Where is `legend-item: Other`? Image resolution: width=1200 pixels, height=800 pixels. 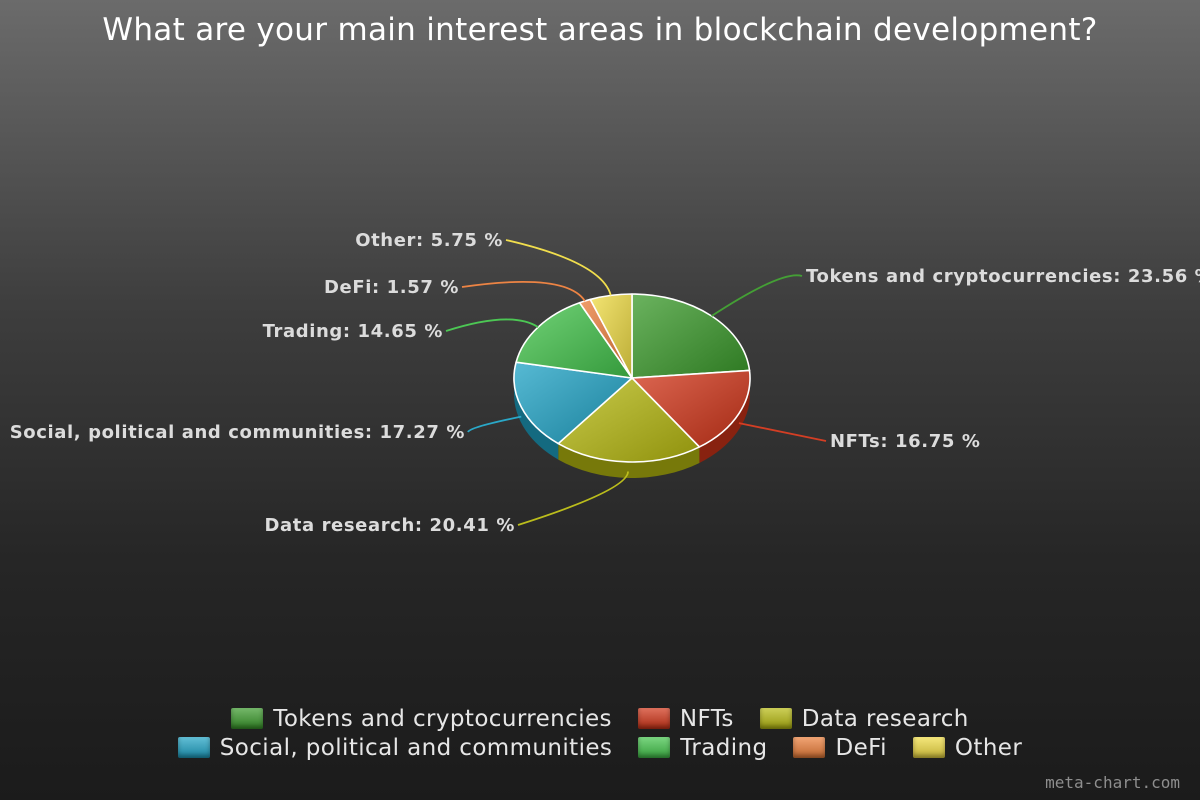 legend-item: Other is located at coordinates (967, 747).